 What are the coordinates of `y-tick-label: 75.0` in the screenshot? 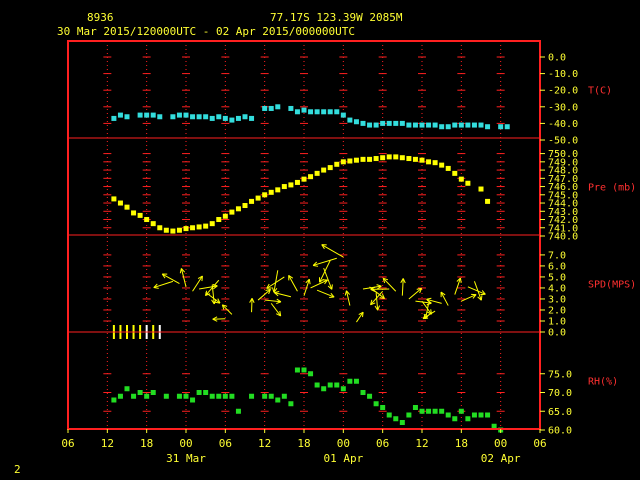 It's located at (560, 374).